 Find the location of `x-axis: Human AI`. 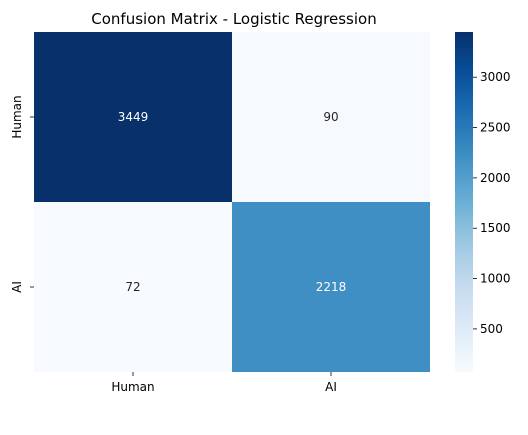

x-axis: Human AI is located at coordinates (224, 383).